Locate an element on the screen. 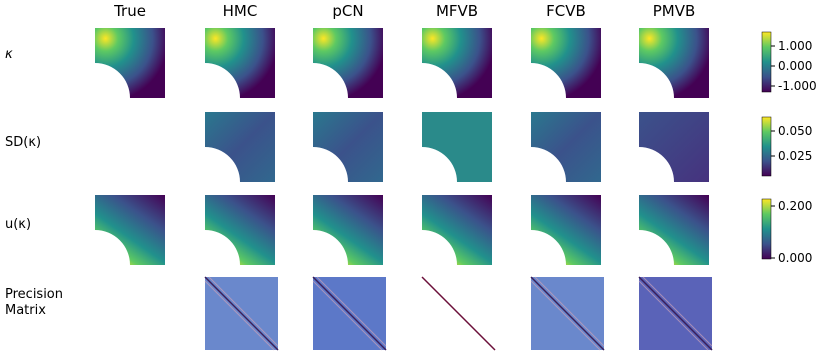  row-label: Precision Matrix is located at coordinates (34, 302).